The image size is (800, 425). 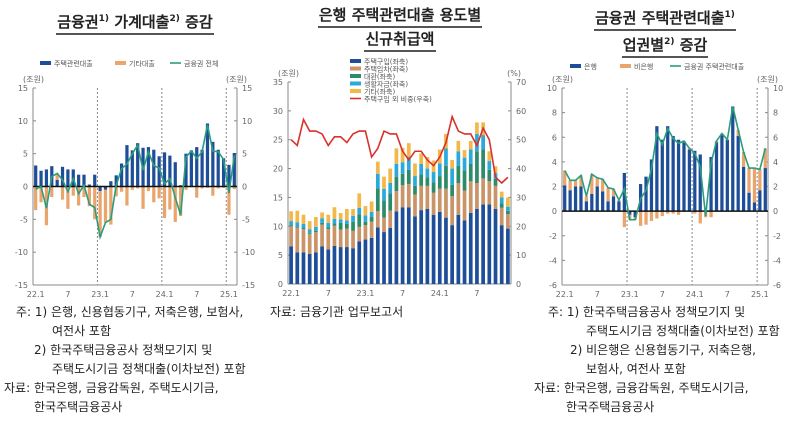 I want to click on legend-label: 주택관련대출, so click(x=73, y=63).